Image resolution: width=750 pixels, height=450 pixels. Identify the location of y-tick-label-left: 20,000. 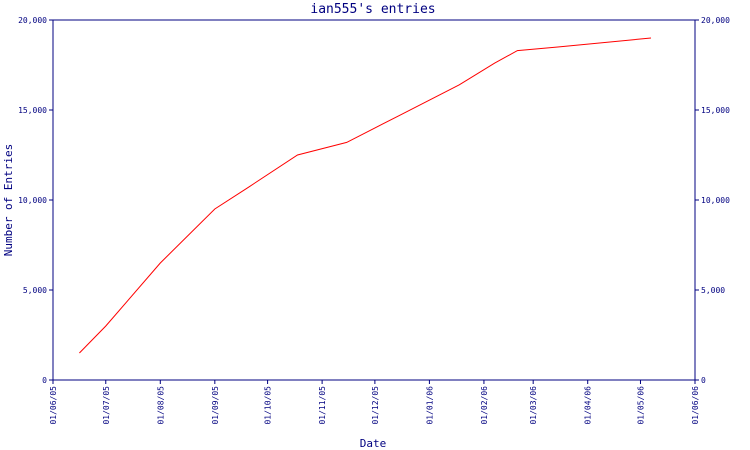
(32, 20).